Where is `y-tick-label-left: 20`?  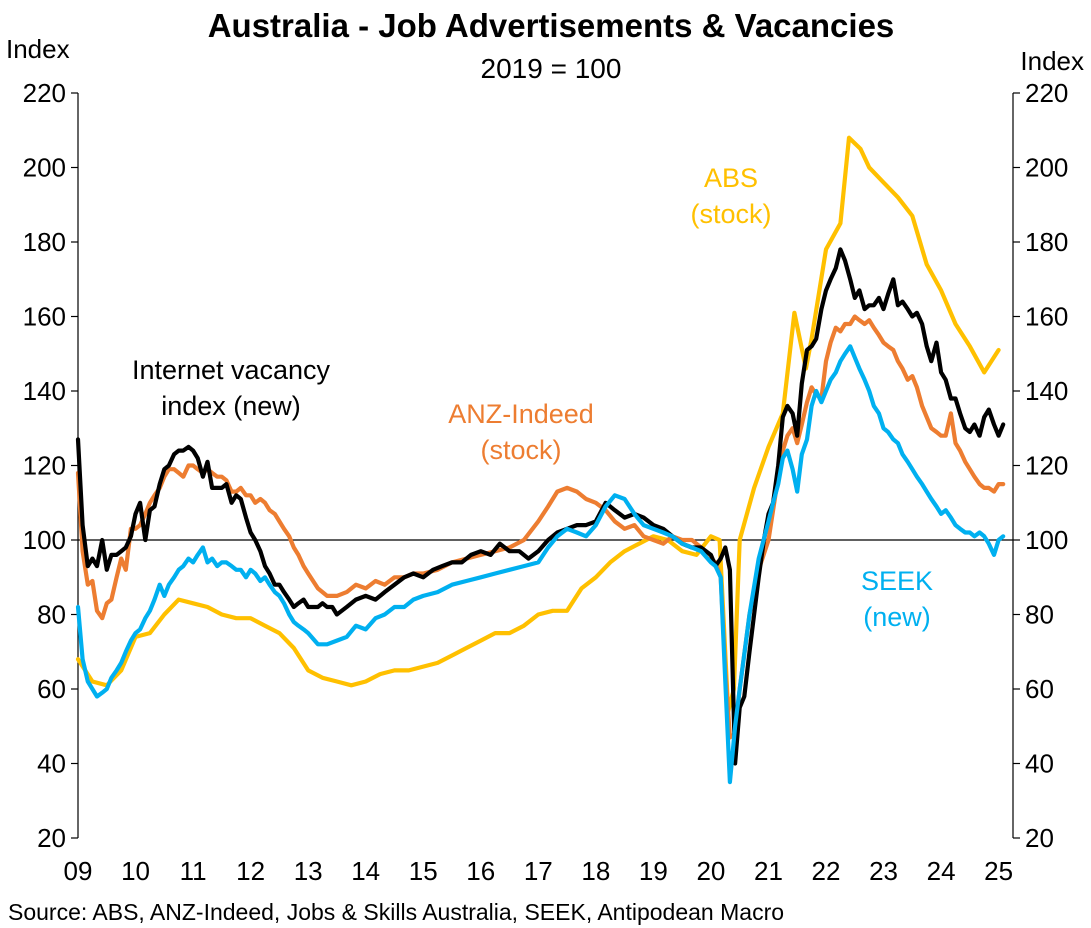 y-tick-label-left: 20 is located at coordinates (51, 838).